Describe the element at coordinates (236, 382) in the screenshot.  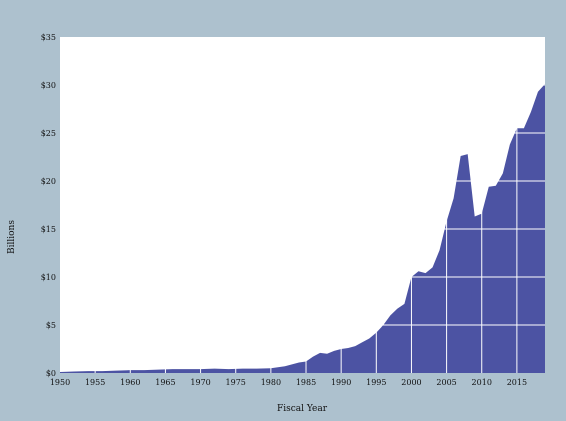
I see `x-tick-label: 1975` at that location.